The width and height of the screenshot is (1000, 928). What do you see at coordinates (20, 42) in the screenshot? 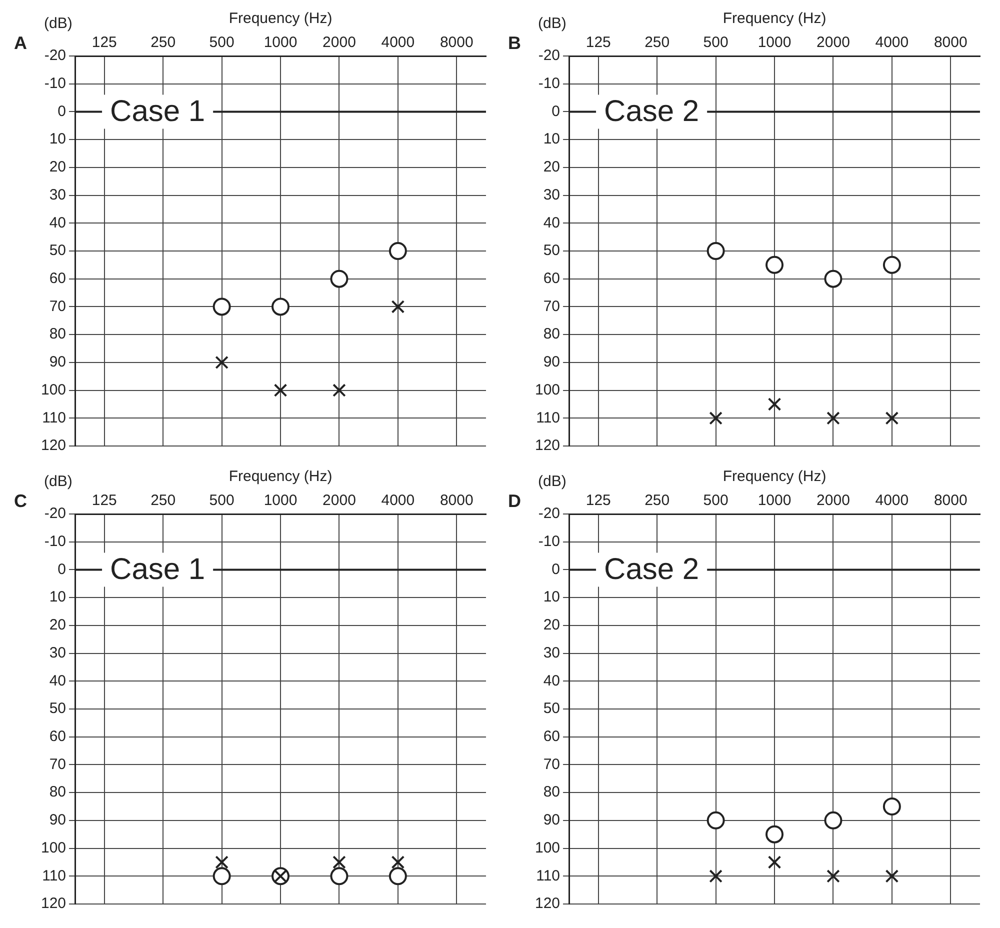
I see `chart-title: A` at bounding box center [20, 42].